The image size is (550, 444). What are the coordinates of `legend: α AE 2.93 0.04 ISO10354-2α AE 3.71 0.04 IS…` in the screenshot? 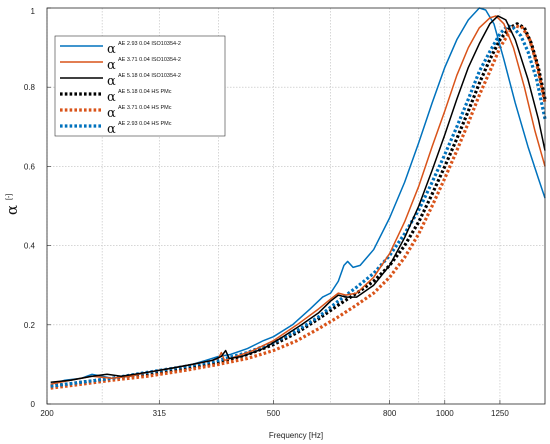 It's located at (140, 86).